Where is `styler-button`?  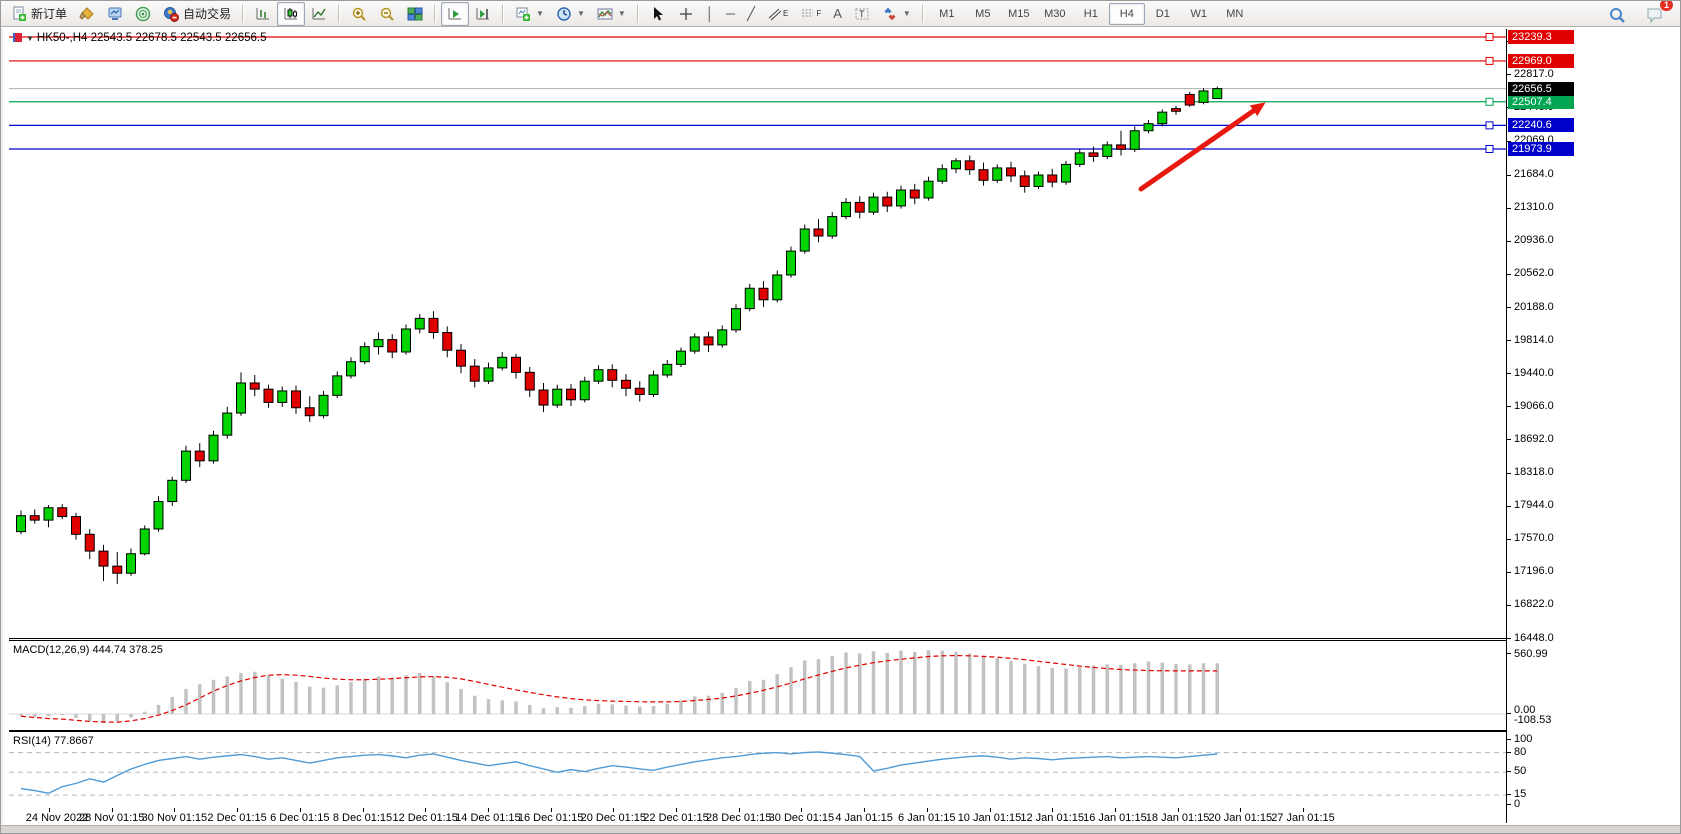
styler-button is located at coordinates (87, 14).